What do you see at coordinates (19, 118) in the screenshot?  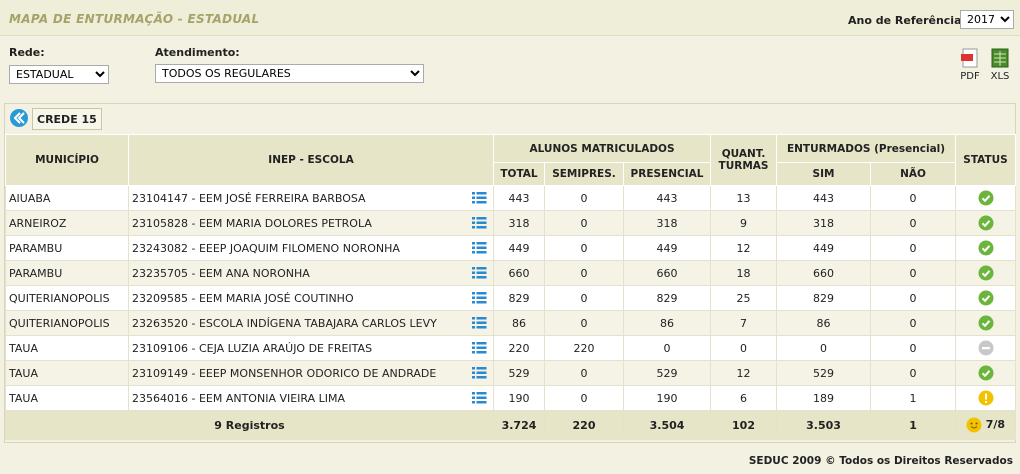 I see `back-button` at bounding box center [19, 118].